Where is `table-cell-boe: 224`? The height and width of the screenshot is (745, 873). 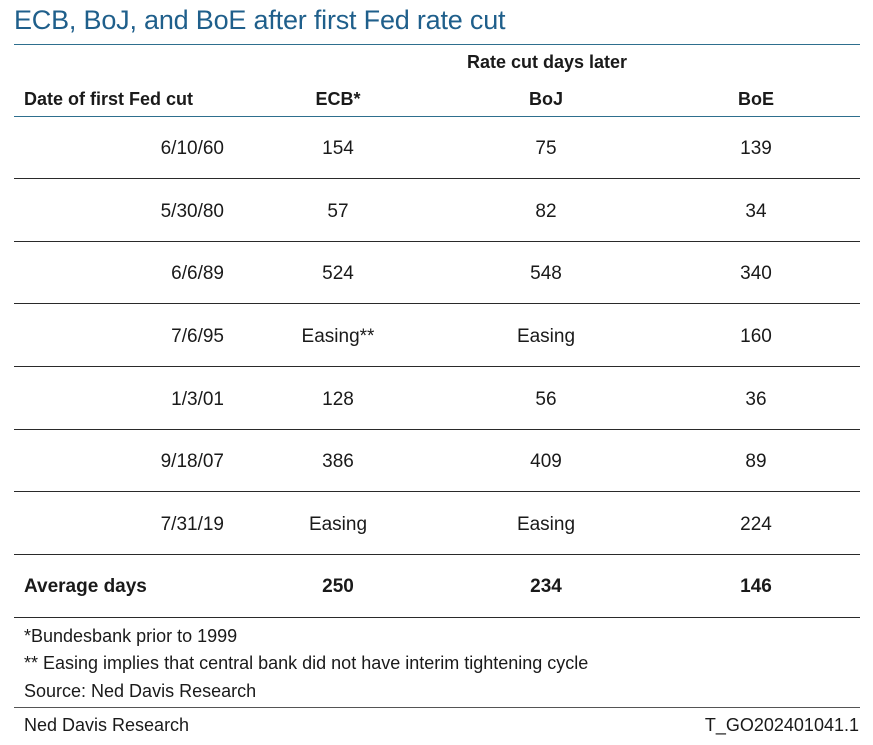 table-cell-boe: 224 is located at coordinates (756, 524).